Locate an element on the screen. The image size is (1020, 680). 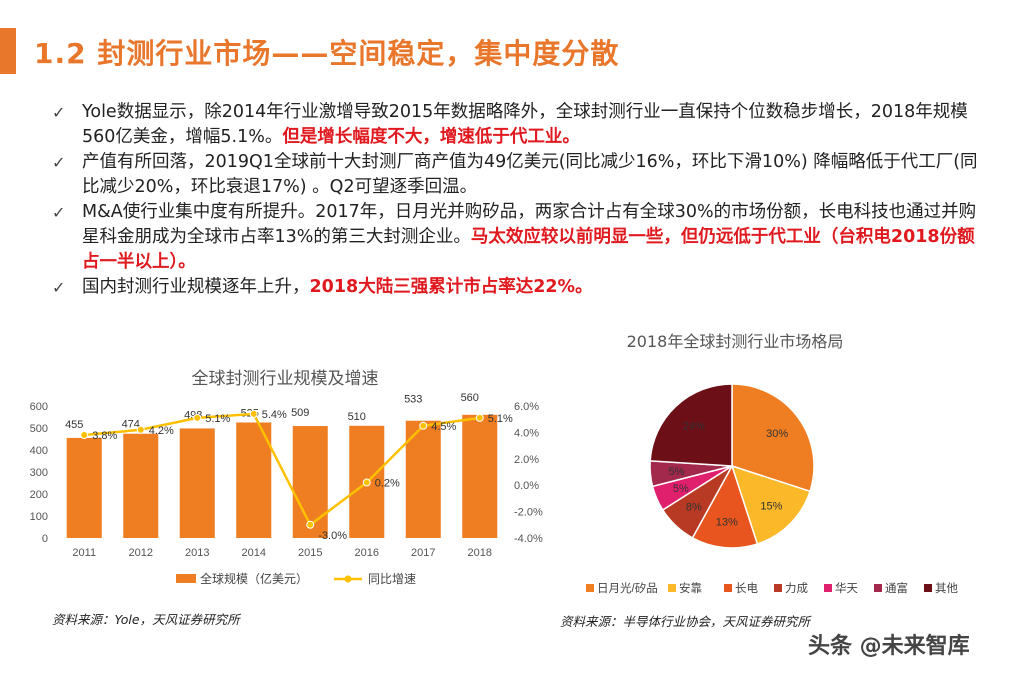
bullet-item: ✓ 国内封测行业规模逐年上升，2018大陆三强累计市占率达22%。 is located at coordinates (513, 287).